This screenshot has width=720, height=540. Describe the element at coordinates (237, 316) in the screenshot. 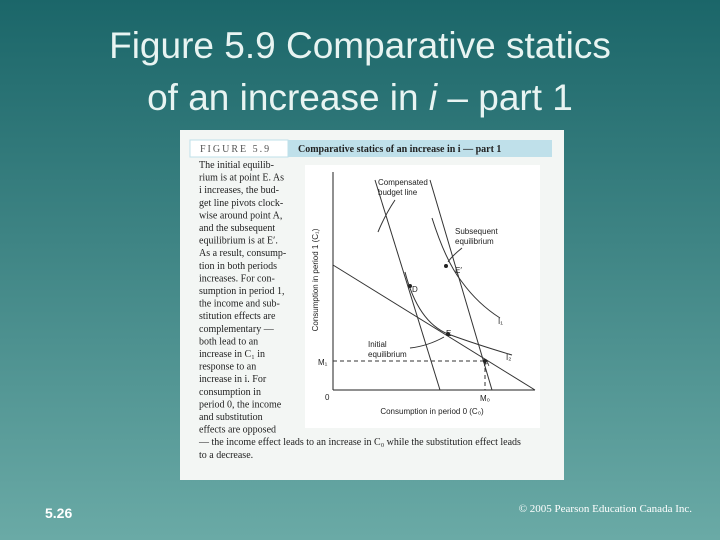

I see `figure-text-line: stitution effects are` at that location.